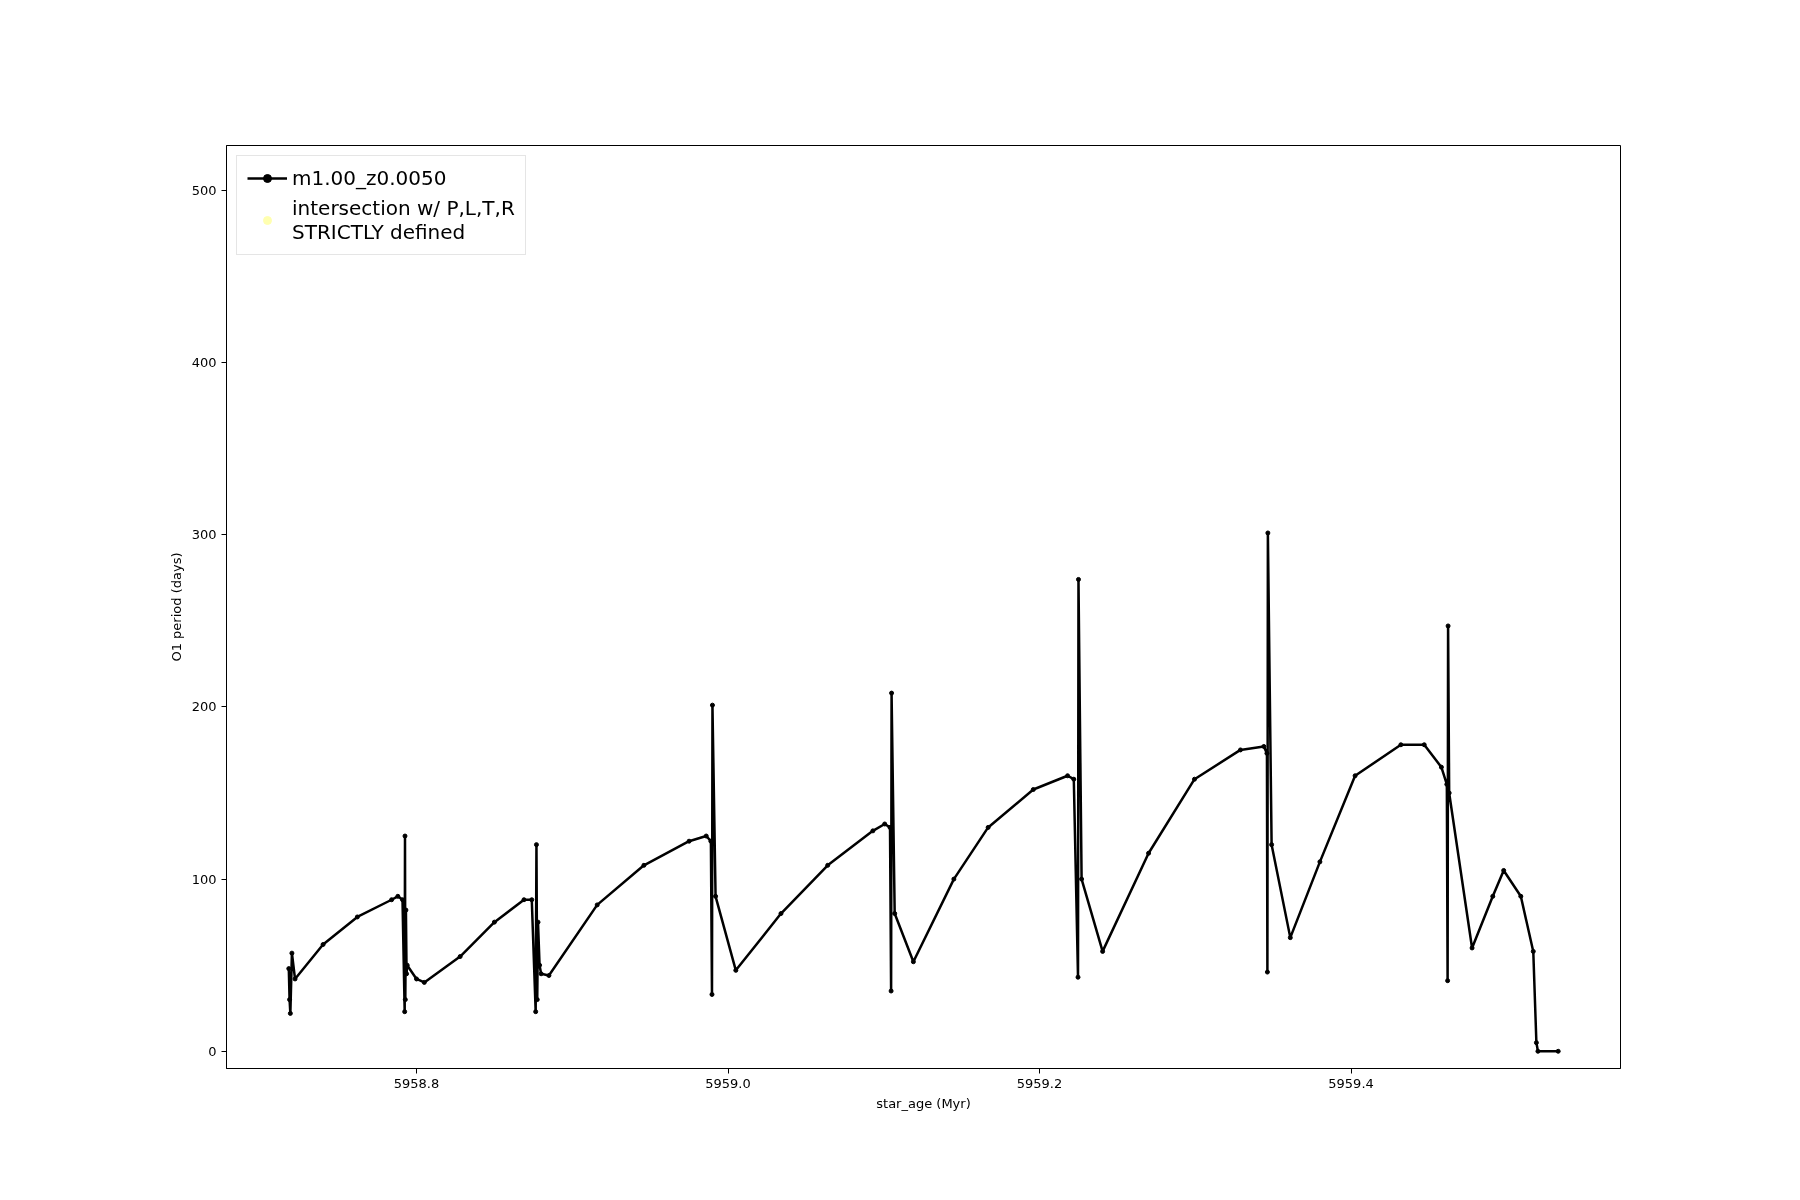 This screenshot has width=1800, height=1200. Describe the element at coordinates (403, 220) in the screenshot. I see `legend-label: intersection w/ P,L,T,R STRICTLY defined` at that location.